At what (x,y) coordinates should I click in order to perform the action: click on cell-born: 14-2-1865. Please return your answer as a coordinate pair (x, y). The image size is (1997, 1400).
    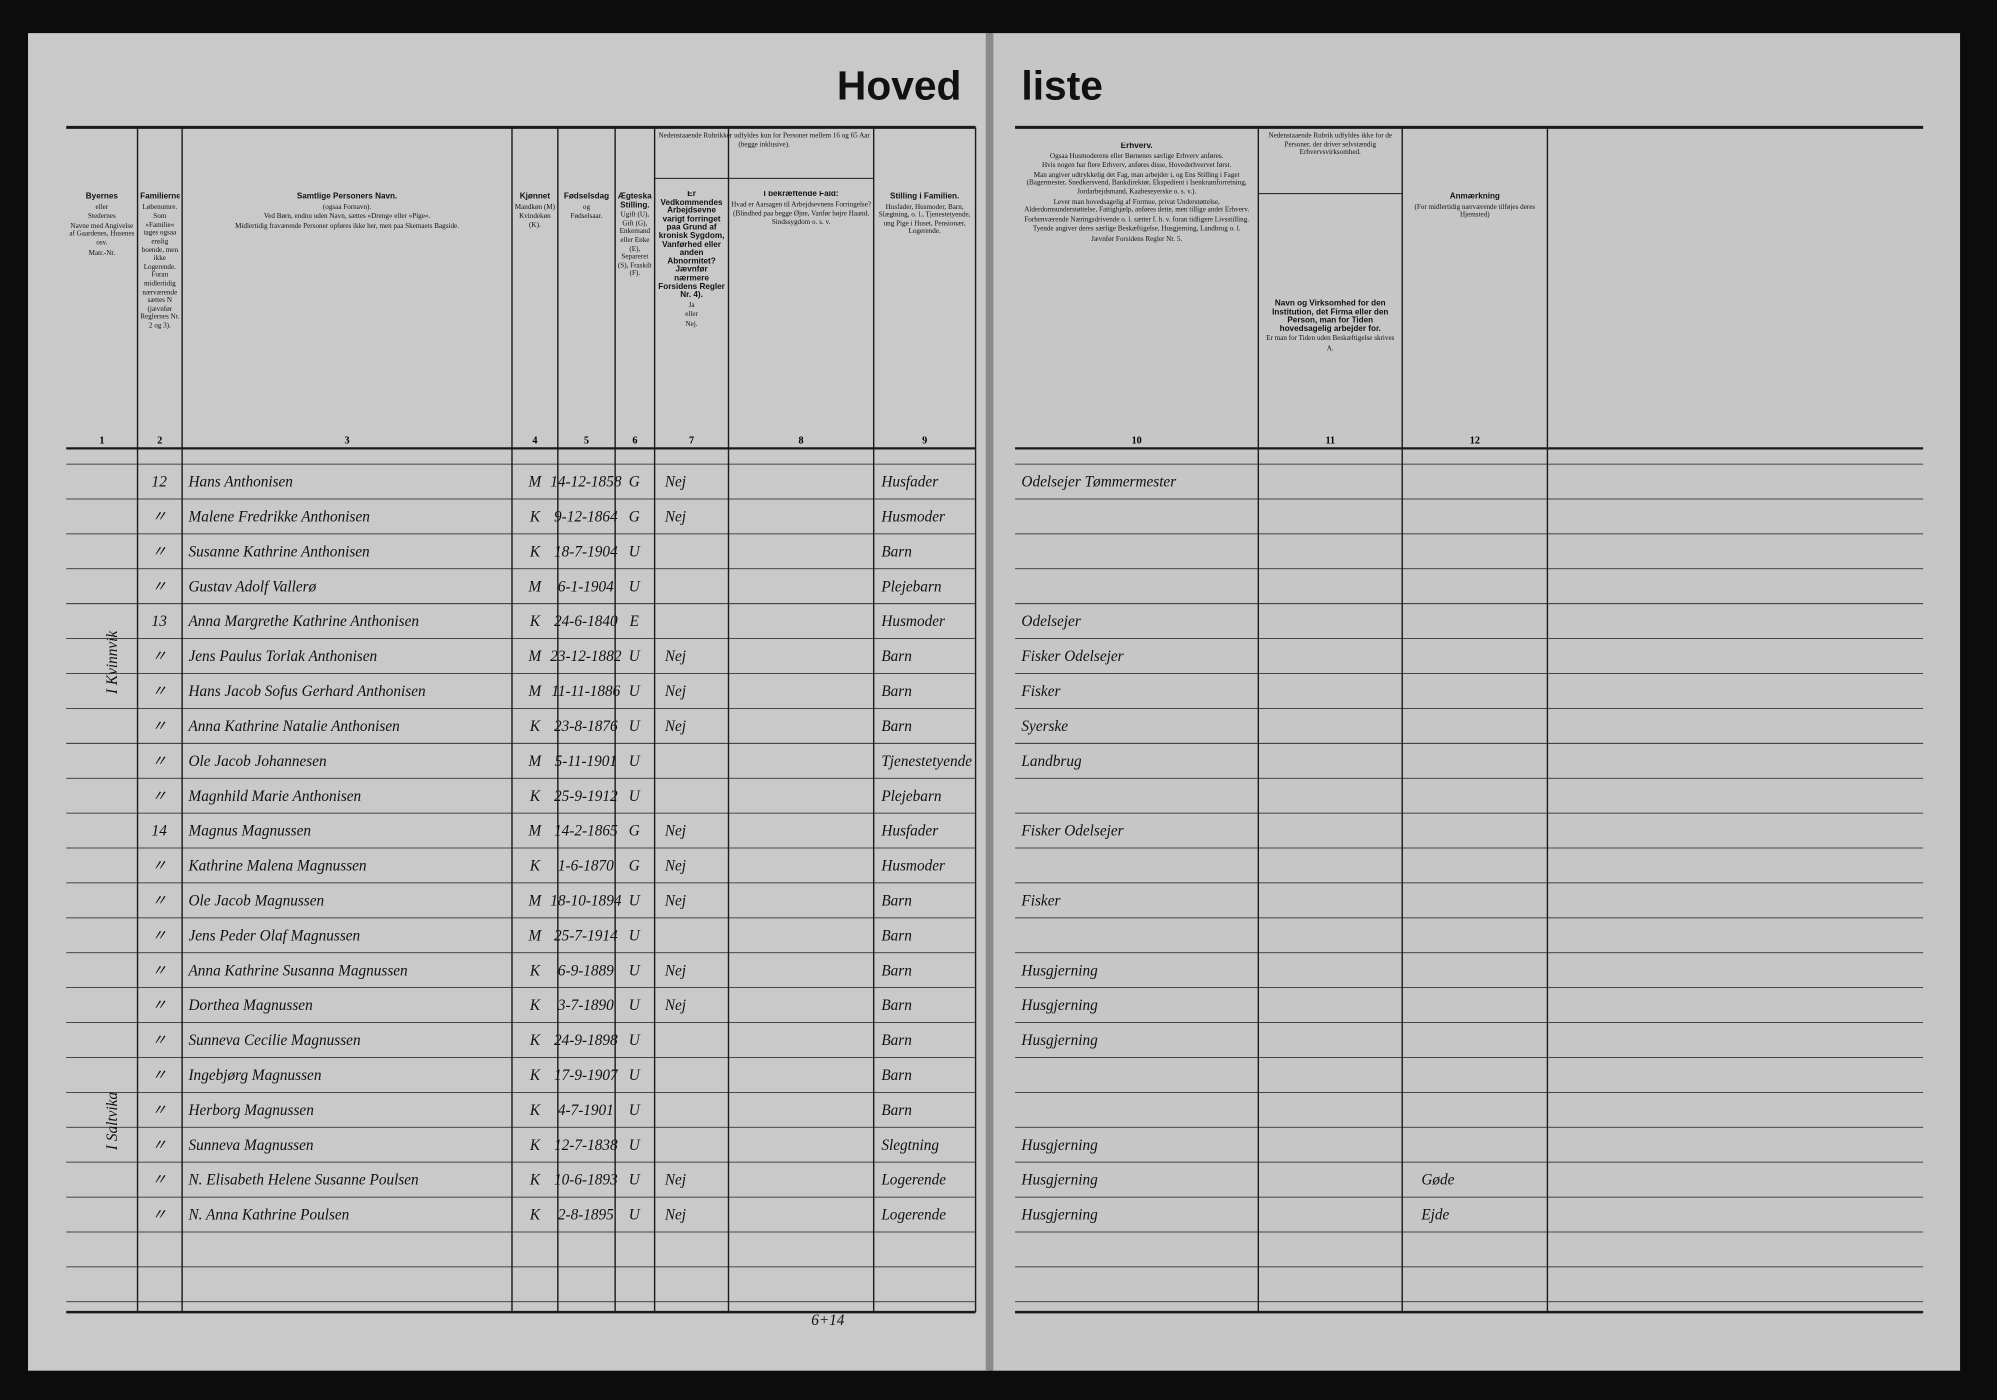
    Looking at the image, I should click on (586, 831).